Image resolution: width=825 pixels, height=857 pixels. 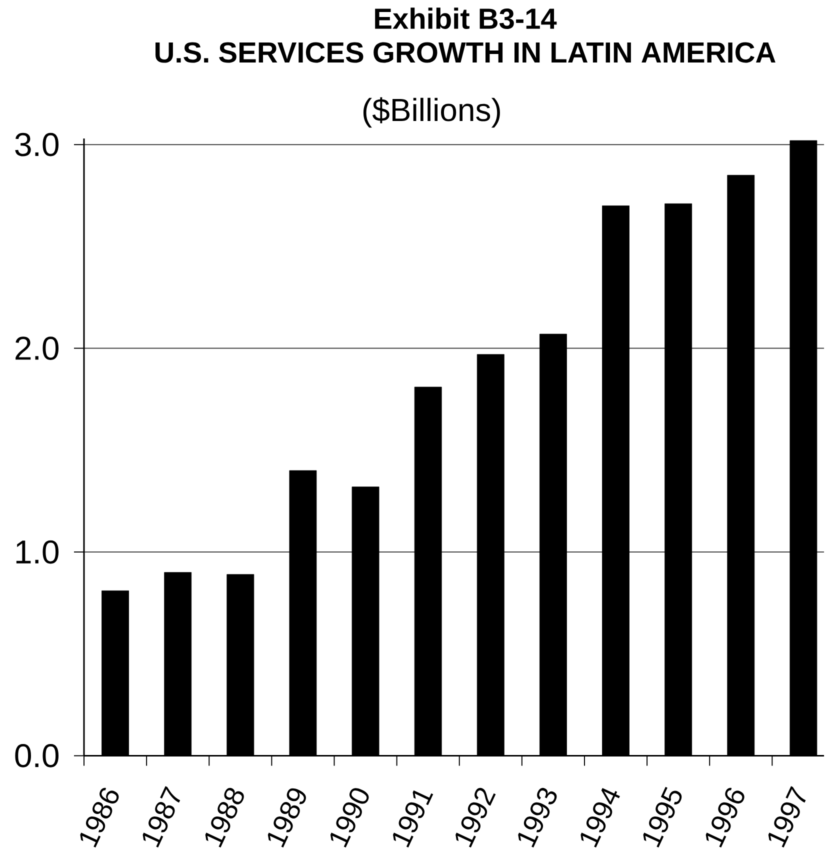 What do you see at coordinates (37, 144) in the screenshot?
I see `y-tick-label: 3.0` at bounding box center [37, 144].